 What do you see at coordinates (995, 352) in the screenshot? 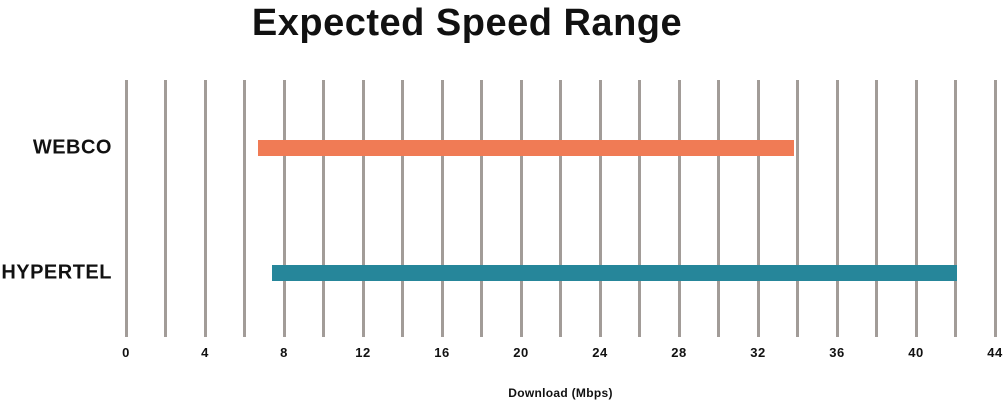
I see `x-tick-label: 44` at bounding box center [995, 352].